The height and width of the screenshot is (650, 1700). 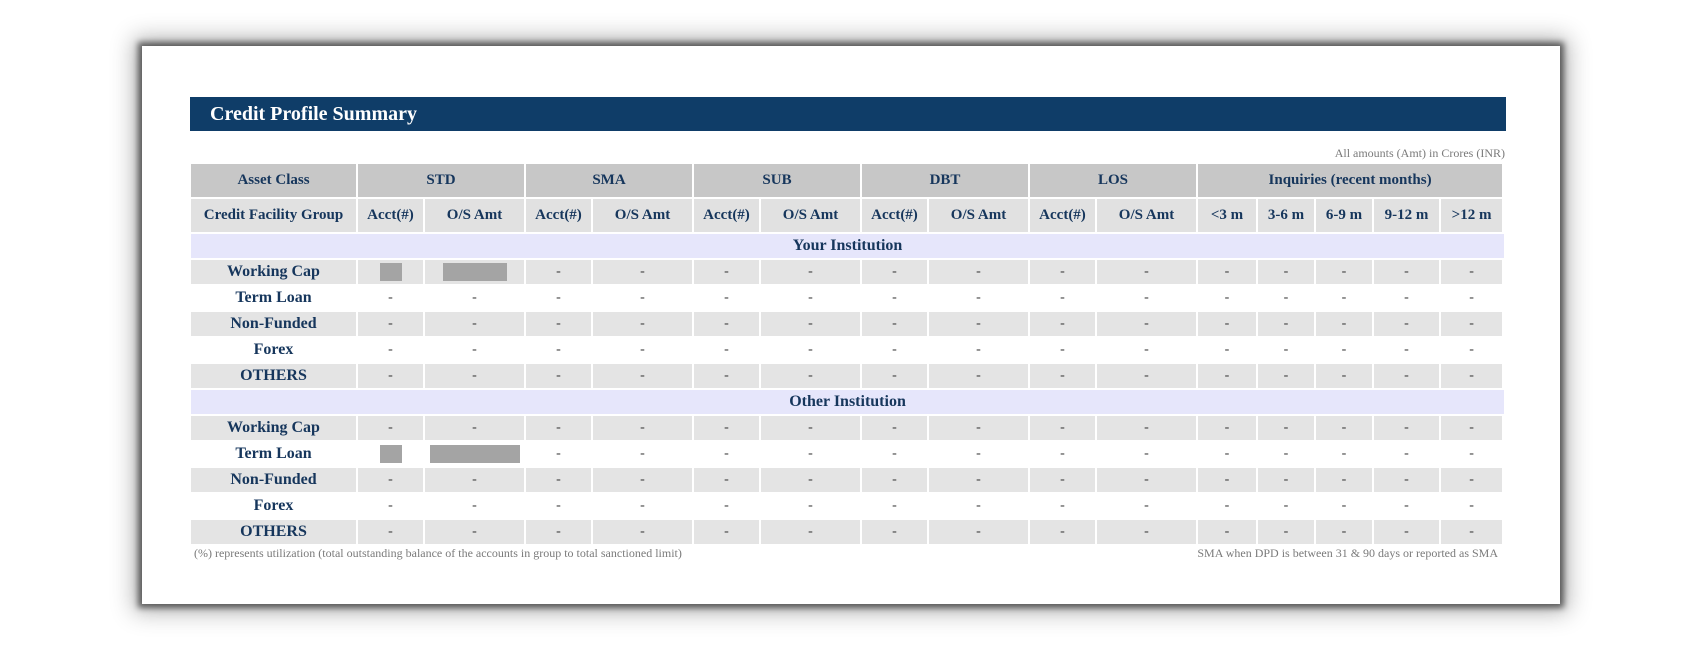 I want to click on sub-header-cell: 9-12 m, so click(x=1408, y=216).